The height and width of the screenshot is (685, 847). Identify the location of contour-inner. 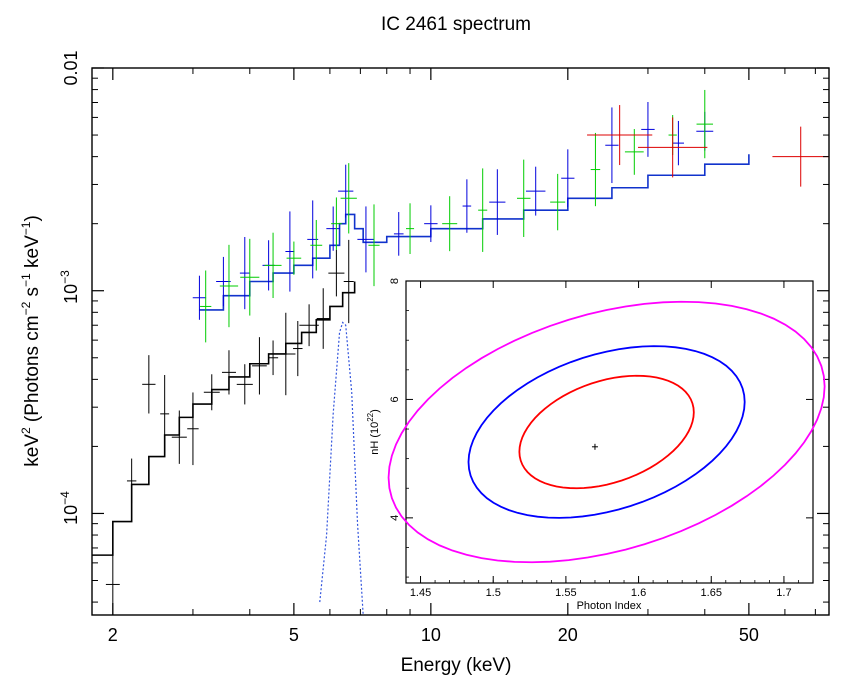
(606, 432).